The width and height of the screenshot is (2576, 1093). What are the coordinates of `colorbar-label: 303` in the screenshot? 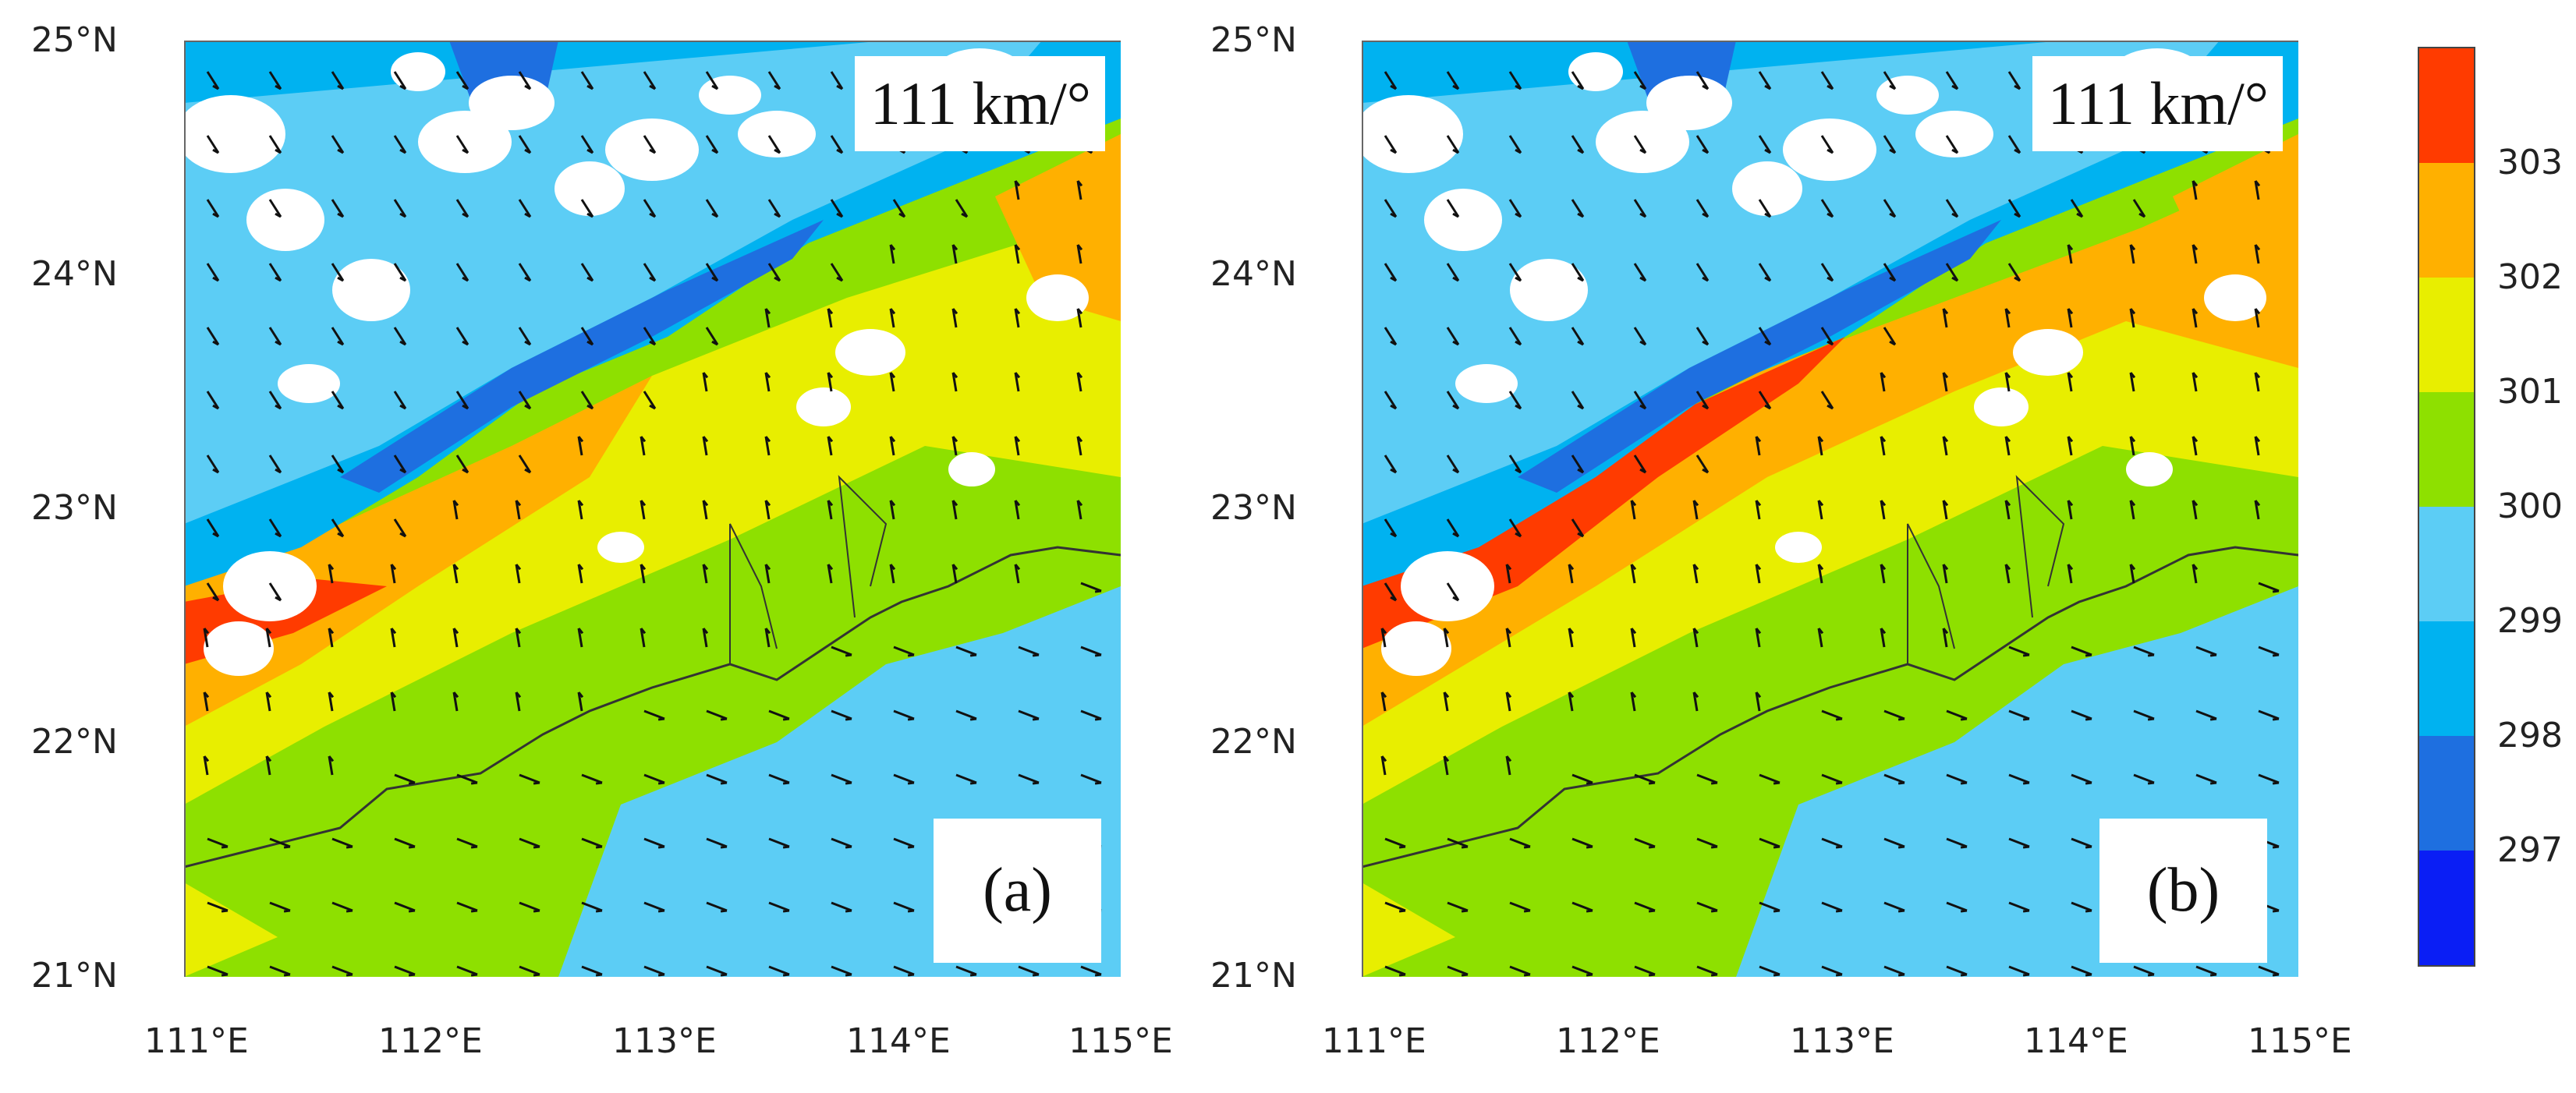 It's located at (2530, 162).